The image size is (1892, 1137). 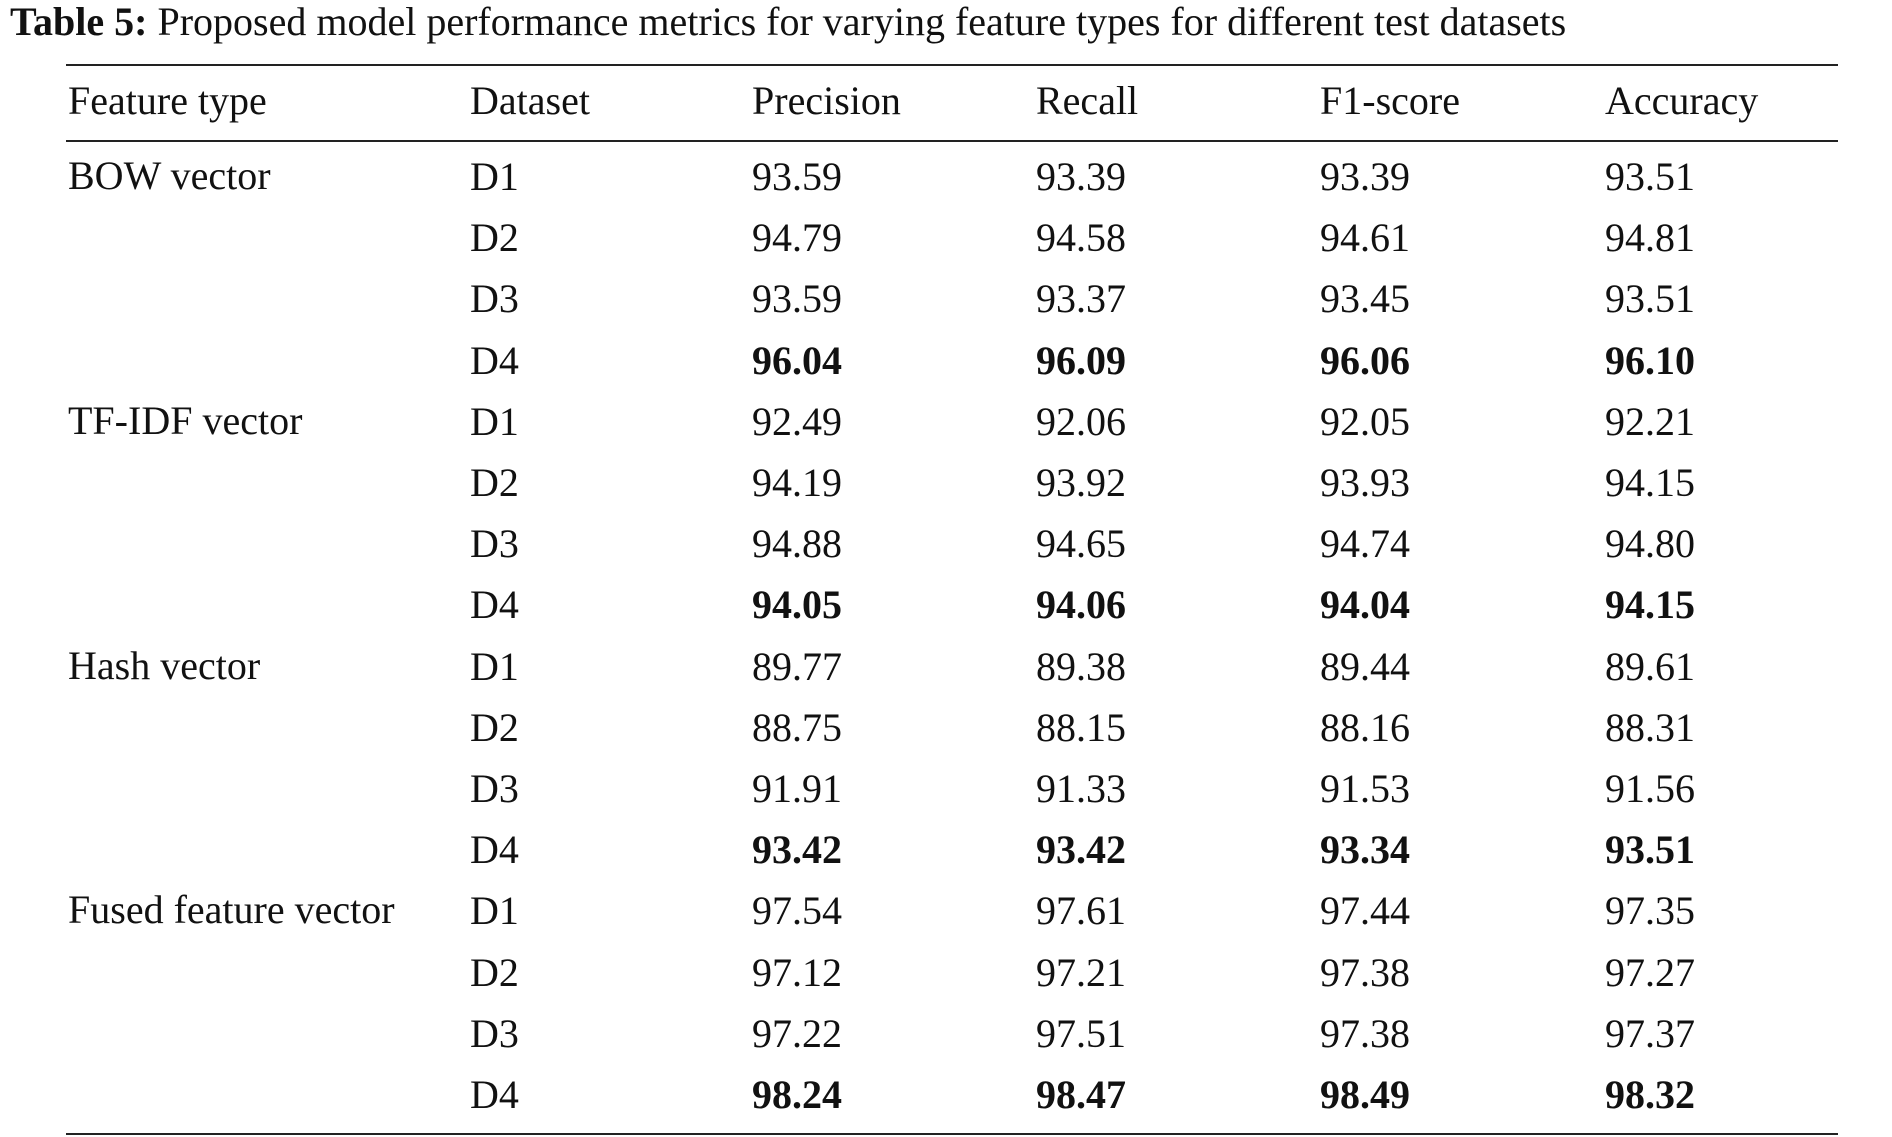 What do you see at coordinates (1081, 299) in the screenshot?
I see `recall-cell: 93.37` at bounding box center [1081, 299].